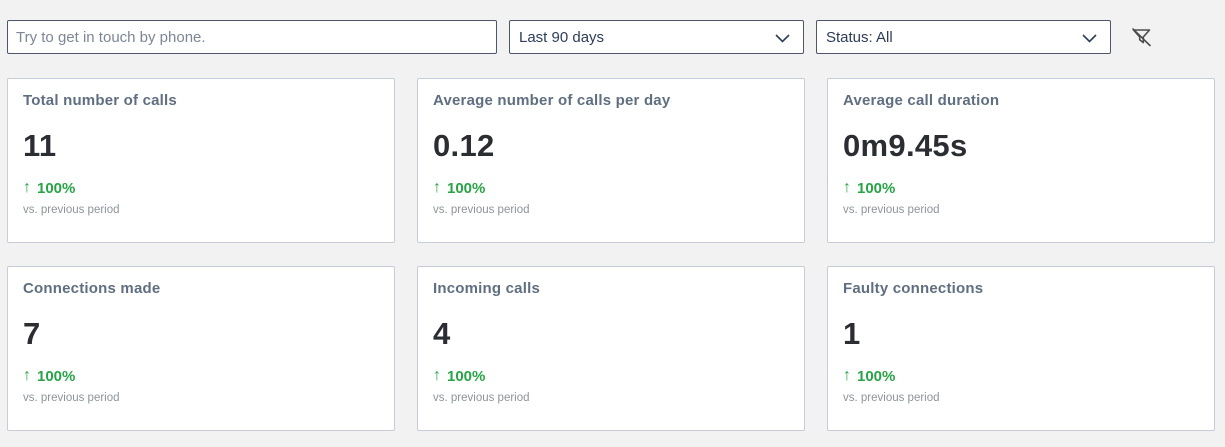 This screenshot has height=447, width=1225. I want to click on stat-card-value: 4, so click(442, 333).